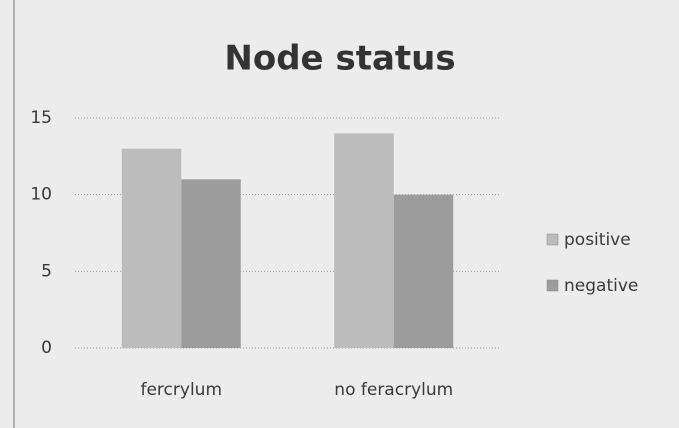 This screenshot has height=428, width=679. Describe the element at coordinates (41, 195) in the screenshot. I see `y-tick-label: 10` at that location.